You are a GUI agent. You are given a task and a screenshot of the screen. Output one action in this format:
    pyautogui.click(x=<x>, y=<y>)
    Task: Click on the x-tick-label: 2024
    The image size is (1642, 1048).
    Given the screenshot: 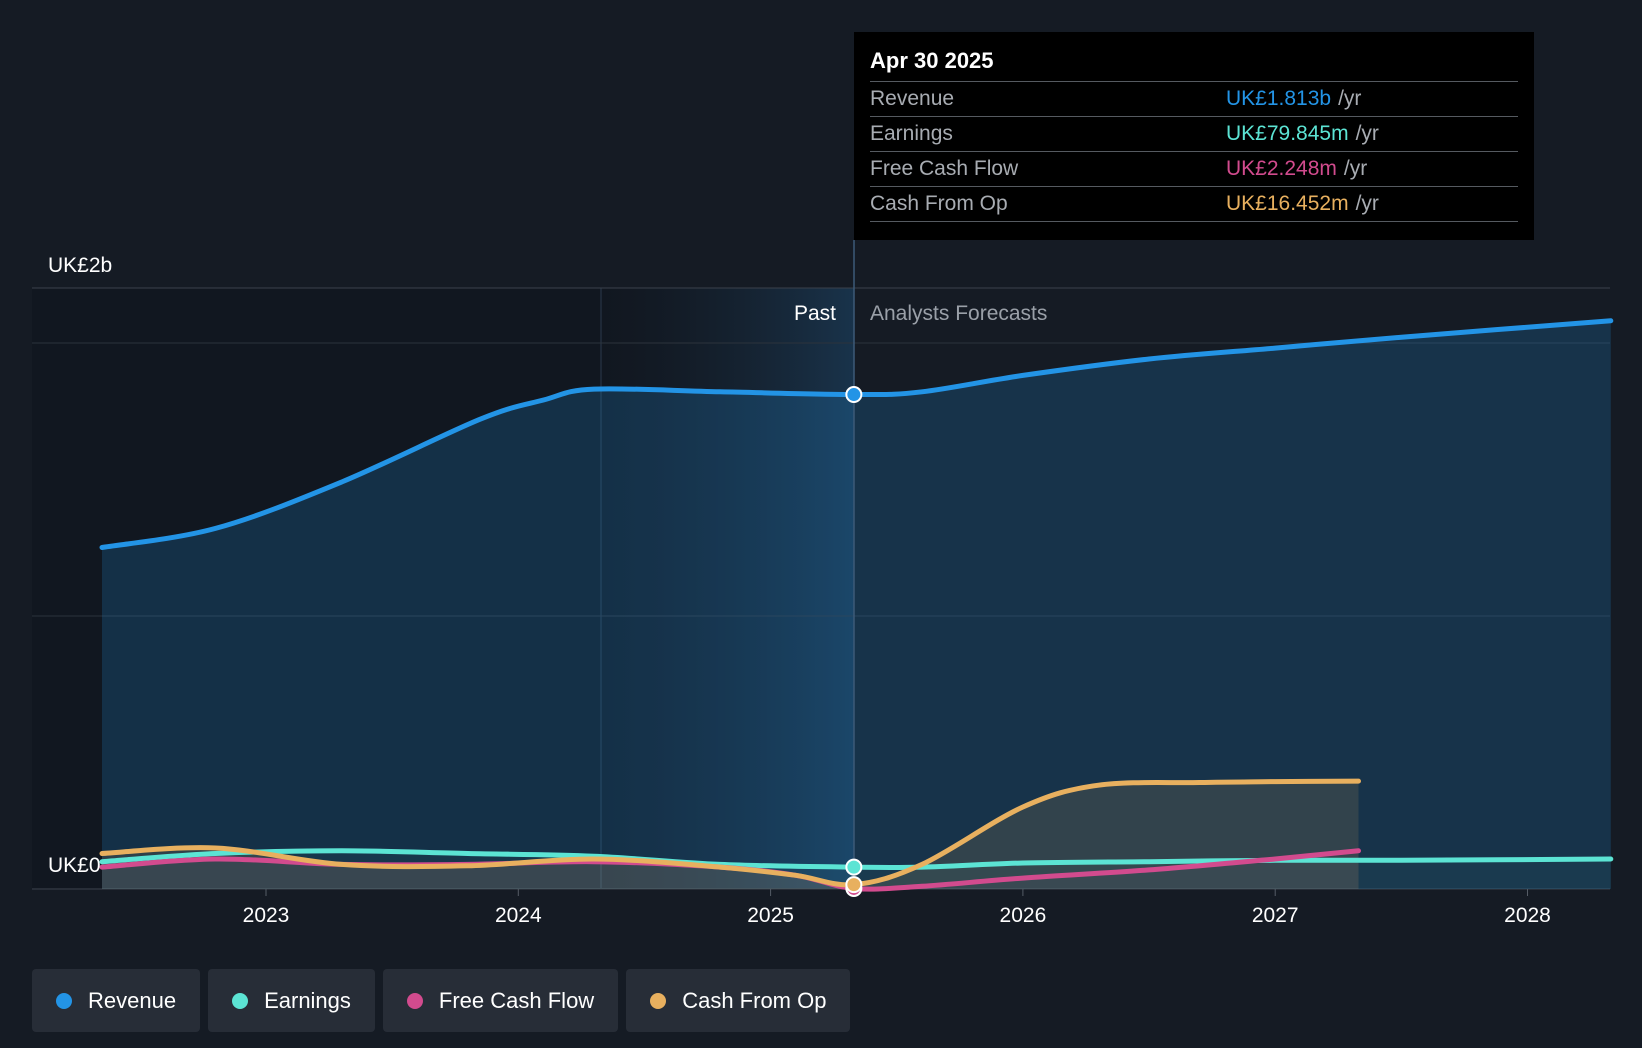 What is the action you would take?
    pyautogui.click(x=518, y=915)
    